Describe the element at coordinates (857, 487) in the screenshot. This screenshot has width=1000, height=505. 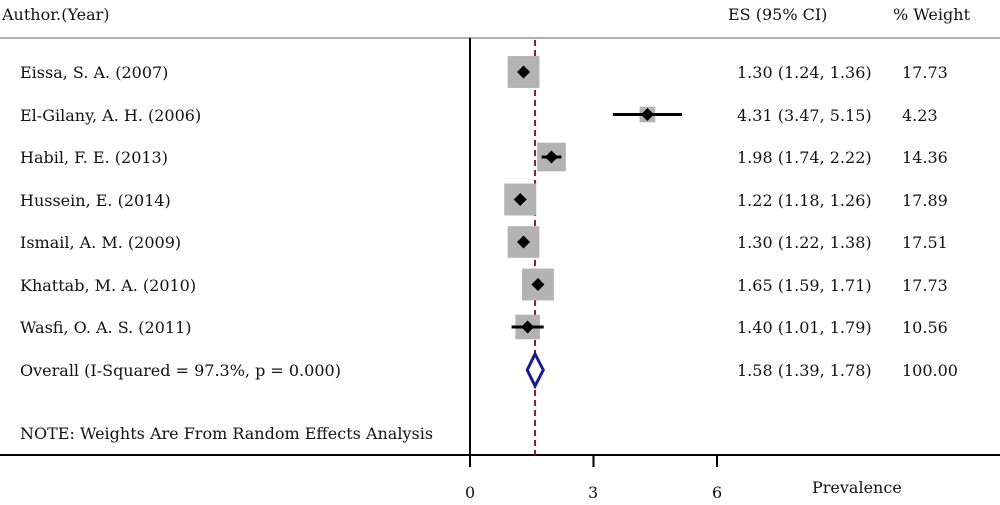
I see `x-axis-title: Prevalence` at that location.